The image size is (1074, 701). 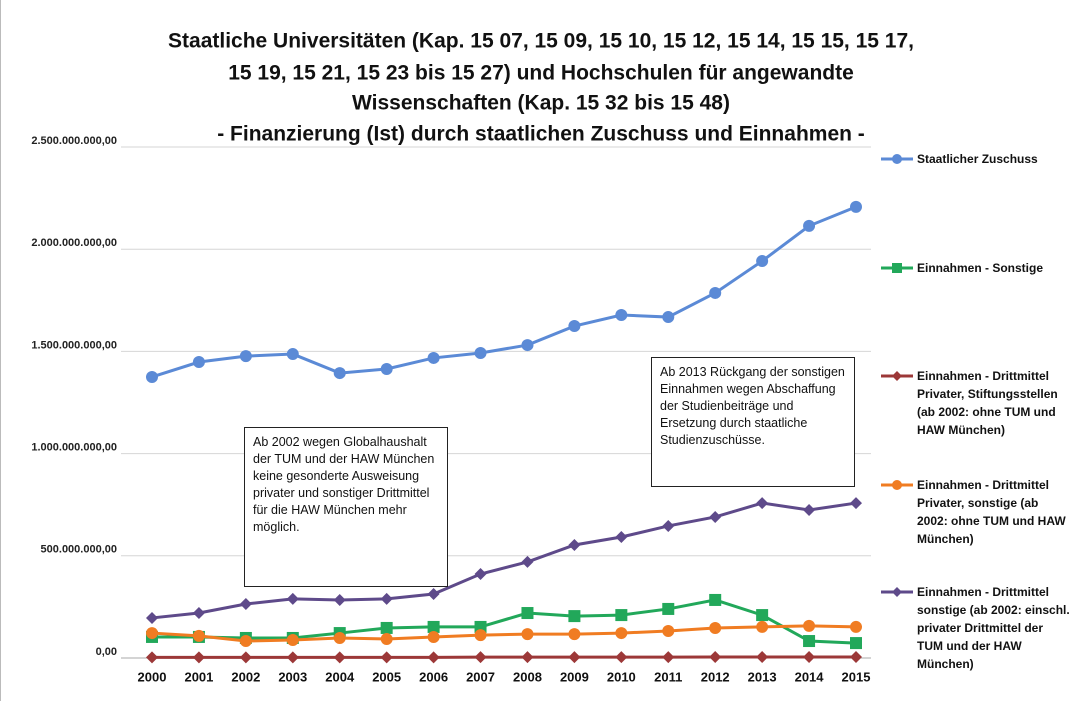 What do you see at coordinates (340, 676) in the screenshot?
I see `x-tick-label: 2004` at bounding box center [340, 676].